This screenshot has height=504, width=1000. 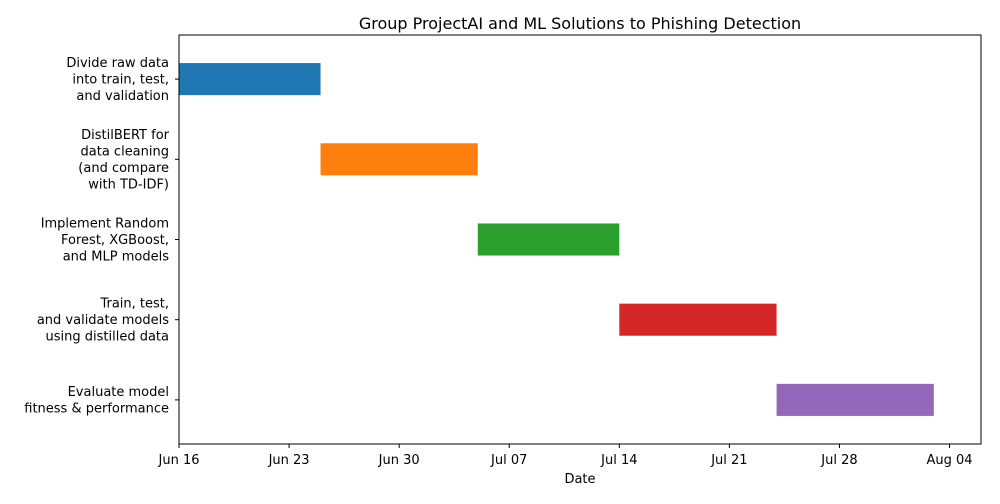 What do you see at coordinates (128, 185) in the screenshot?
I see `task-label-line: with TD-IDF)` at bounding box center [128, 185].